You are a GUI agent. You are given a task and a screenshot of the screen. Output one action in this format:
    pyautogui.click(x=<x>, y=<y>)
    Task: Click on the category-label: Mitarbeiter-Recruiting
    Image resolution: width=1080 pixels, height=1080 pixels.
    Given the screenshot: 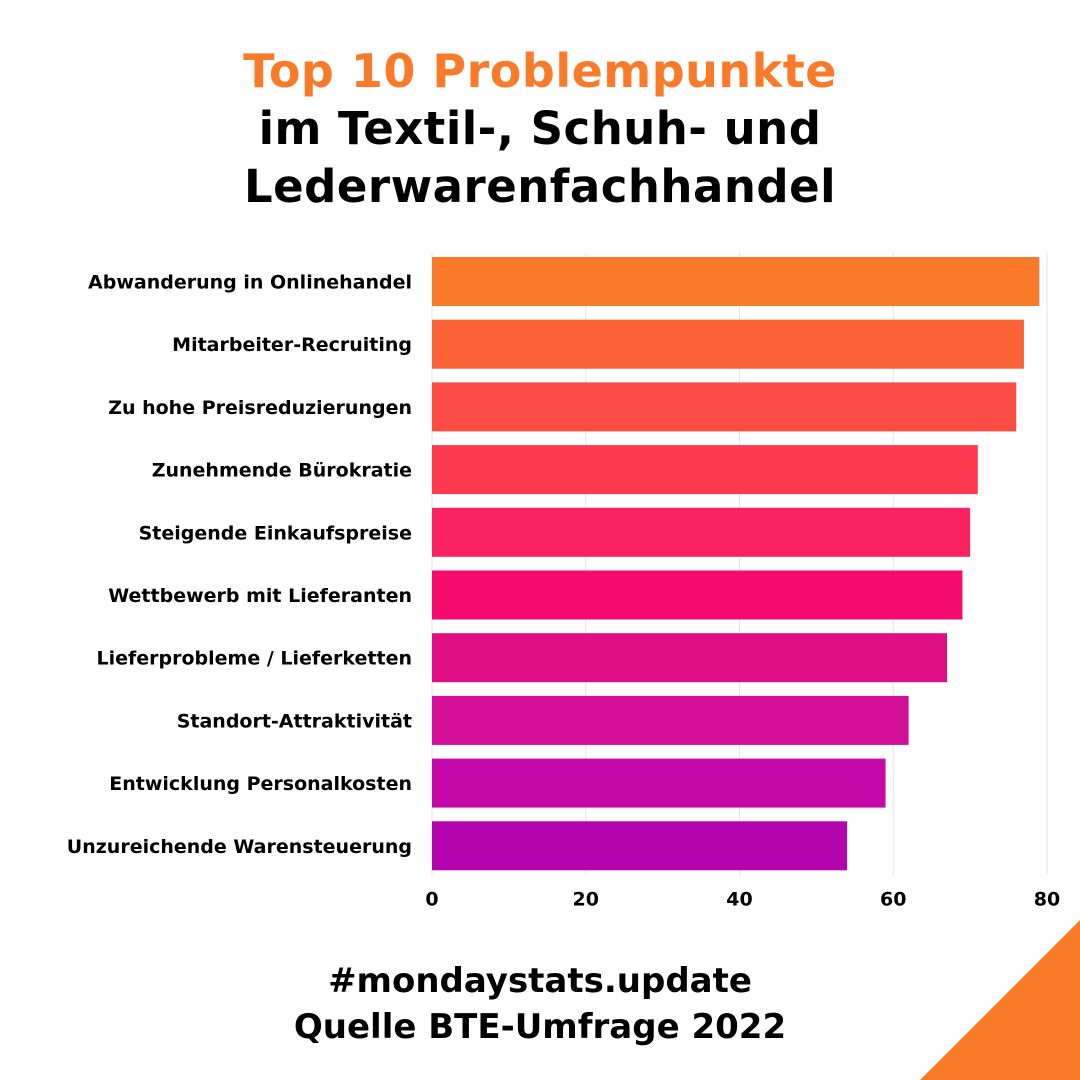 What is the action you would take?
    pyautogui.click(x=292, y=345)
    